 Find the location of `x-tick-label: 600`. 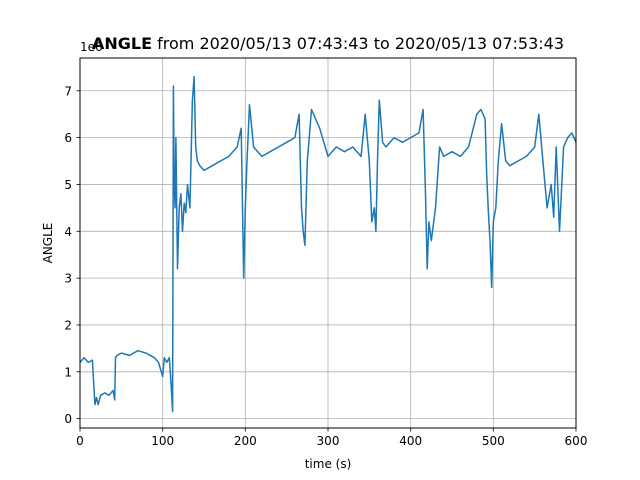

x-tick-label: 600 is located at coordinates (576, 441).